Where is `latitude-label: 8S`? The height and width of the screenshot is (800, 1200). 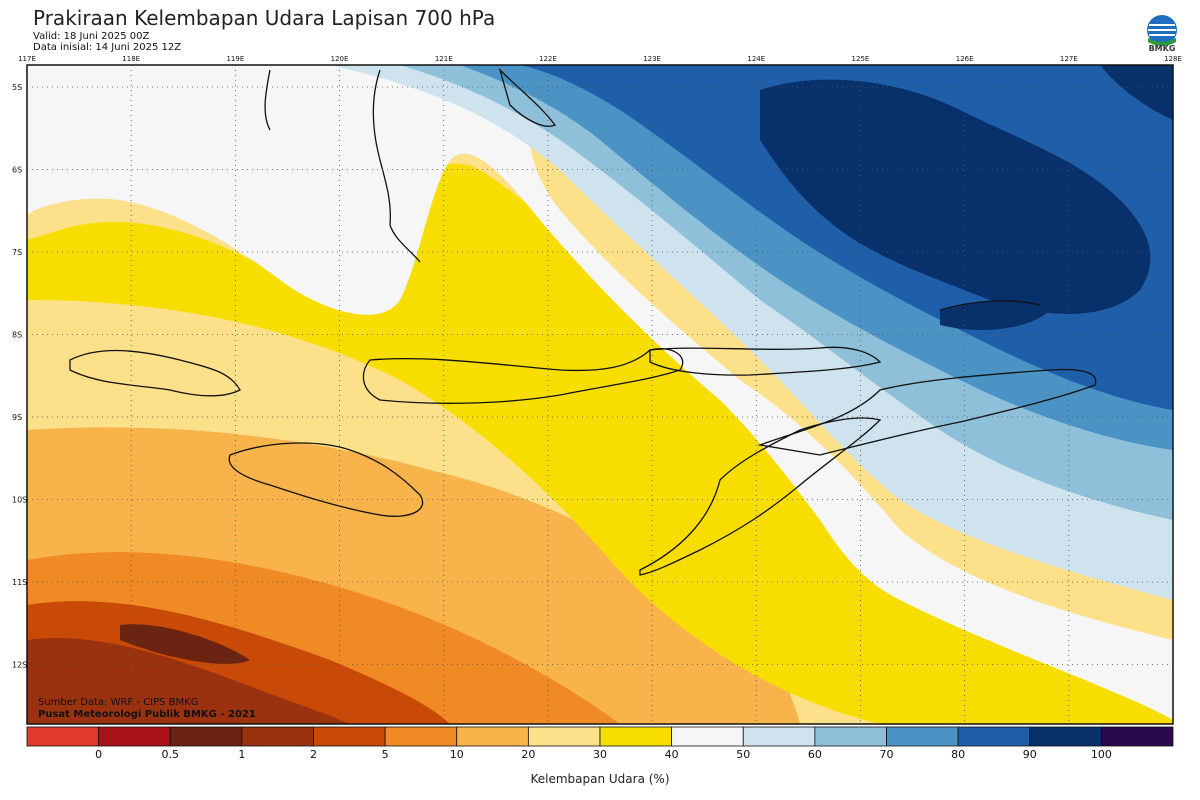
latitude-label: 8S is located at coordinates (17, 335).